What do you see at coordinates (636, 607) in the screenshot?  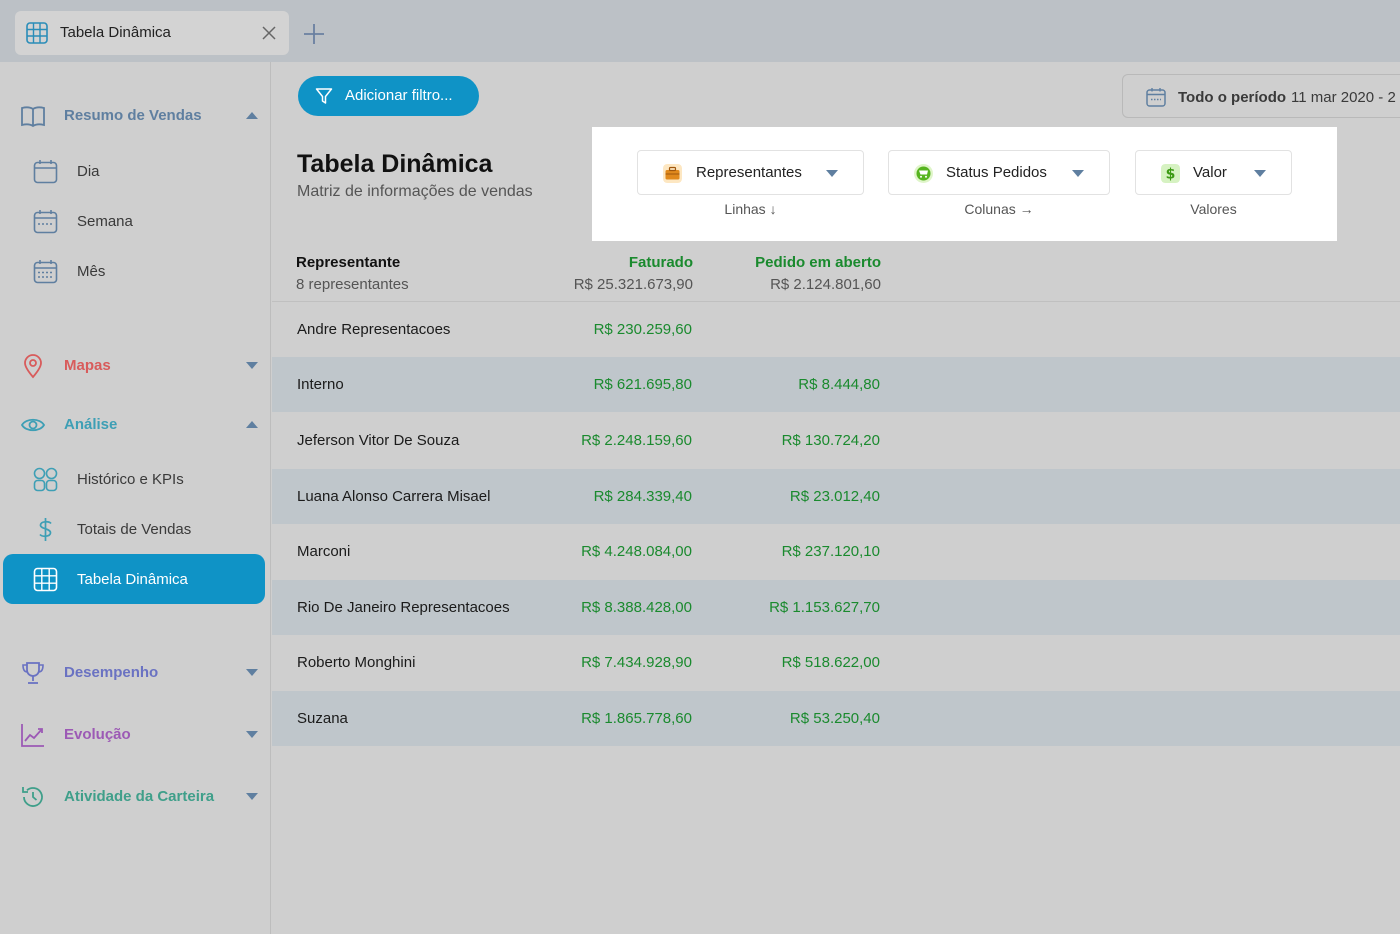 I see `cell-faturado: R$ 8.388.428,00` at bounding box center [636, 607].